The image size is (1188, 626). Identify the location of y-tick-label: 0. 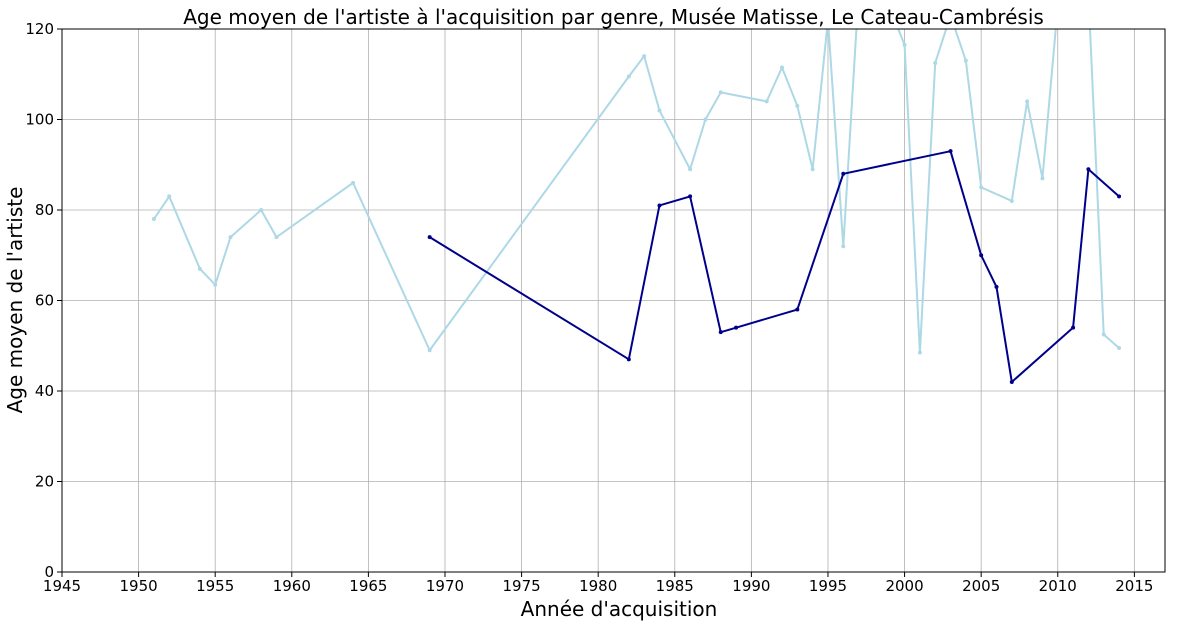
(49, 572).